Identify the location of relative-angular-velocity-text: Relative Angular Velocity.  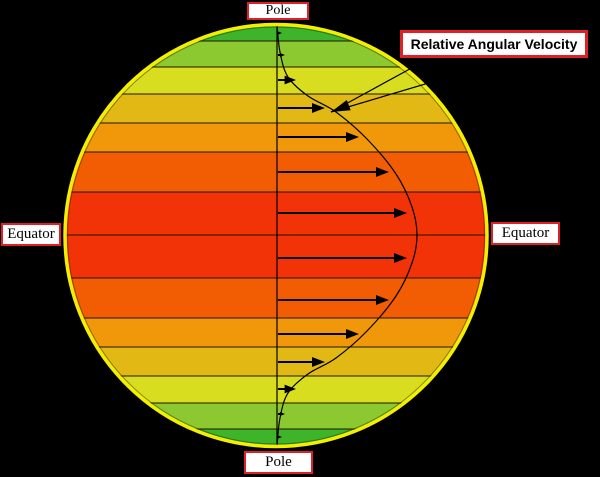
(494, 44).